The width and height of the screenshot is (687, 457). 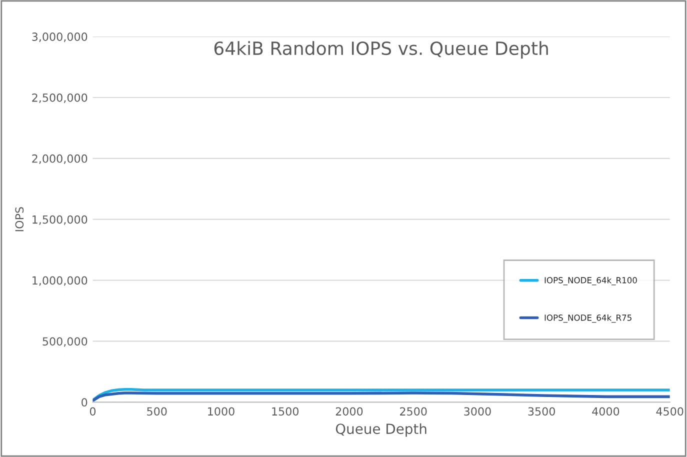 I want to click on legend-label: IOPS_NODE_64k_R75, so click(x=588, y=318).